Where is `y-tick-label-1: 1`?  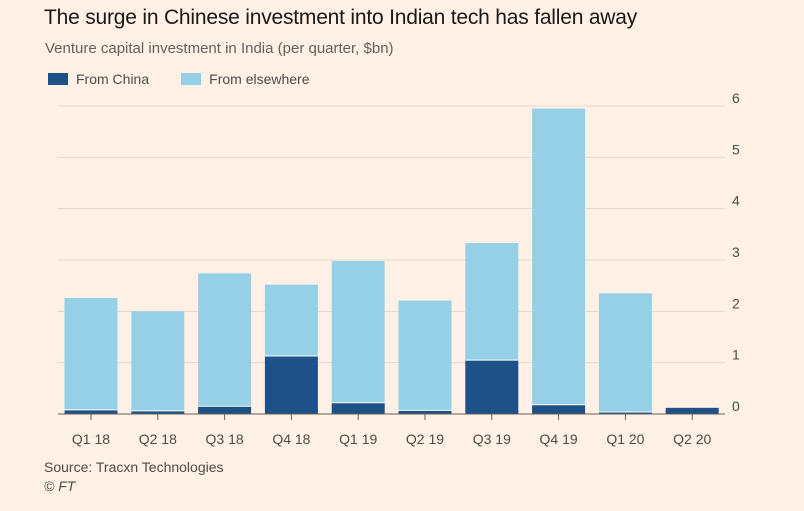 y-tick-label-1: 1 is located at coordinates (736, 355).